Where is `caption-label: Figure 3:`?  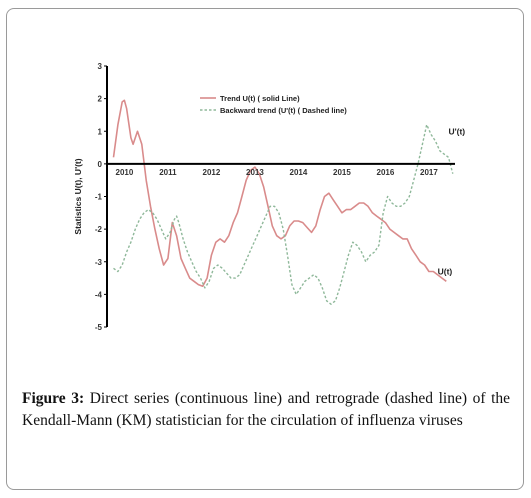
caption-label: Figure 3: is located at coordinates (53, 398).